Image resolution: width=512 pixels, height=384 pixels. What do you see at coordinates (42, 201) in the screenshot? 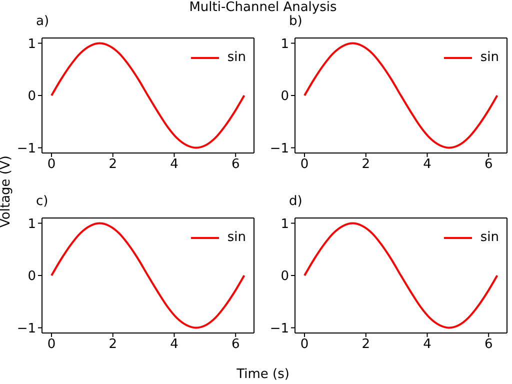
I see `chart-title: c)` at bounding box center [42, 201].